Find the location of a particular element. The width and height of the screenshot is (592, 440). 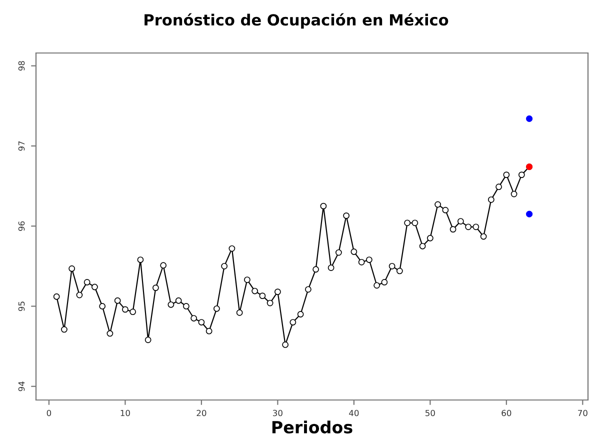

x-tick-label: 30 is located at coordinates (277, 413).